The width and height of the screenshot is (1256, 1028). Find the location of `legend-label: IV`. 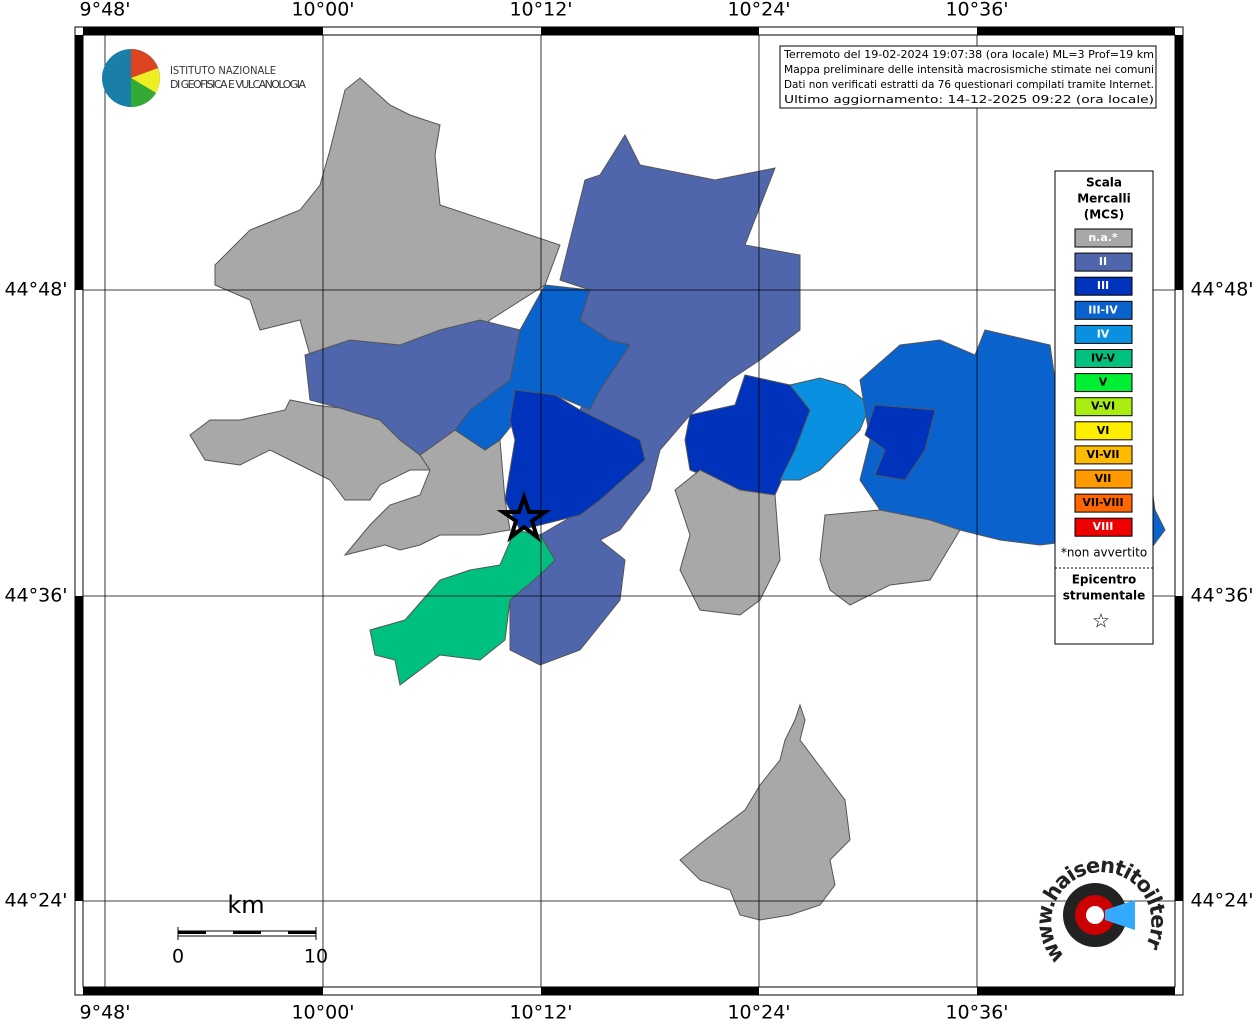

legend-label: IV is located at coordinates (1103, 333).